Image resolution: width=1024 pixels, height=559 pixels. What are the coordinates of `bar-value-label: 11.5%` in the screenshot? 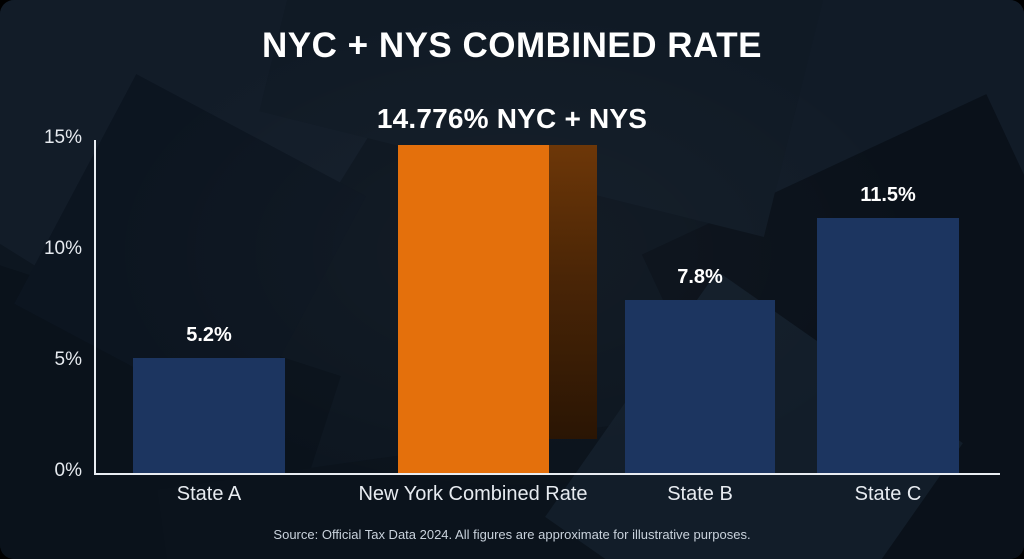 It's located at (888, 194).